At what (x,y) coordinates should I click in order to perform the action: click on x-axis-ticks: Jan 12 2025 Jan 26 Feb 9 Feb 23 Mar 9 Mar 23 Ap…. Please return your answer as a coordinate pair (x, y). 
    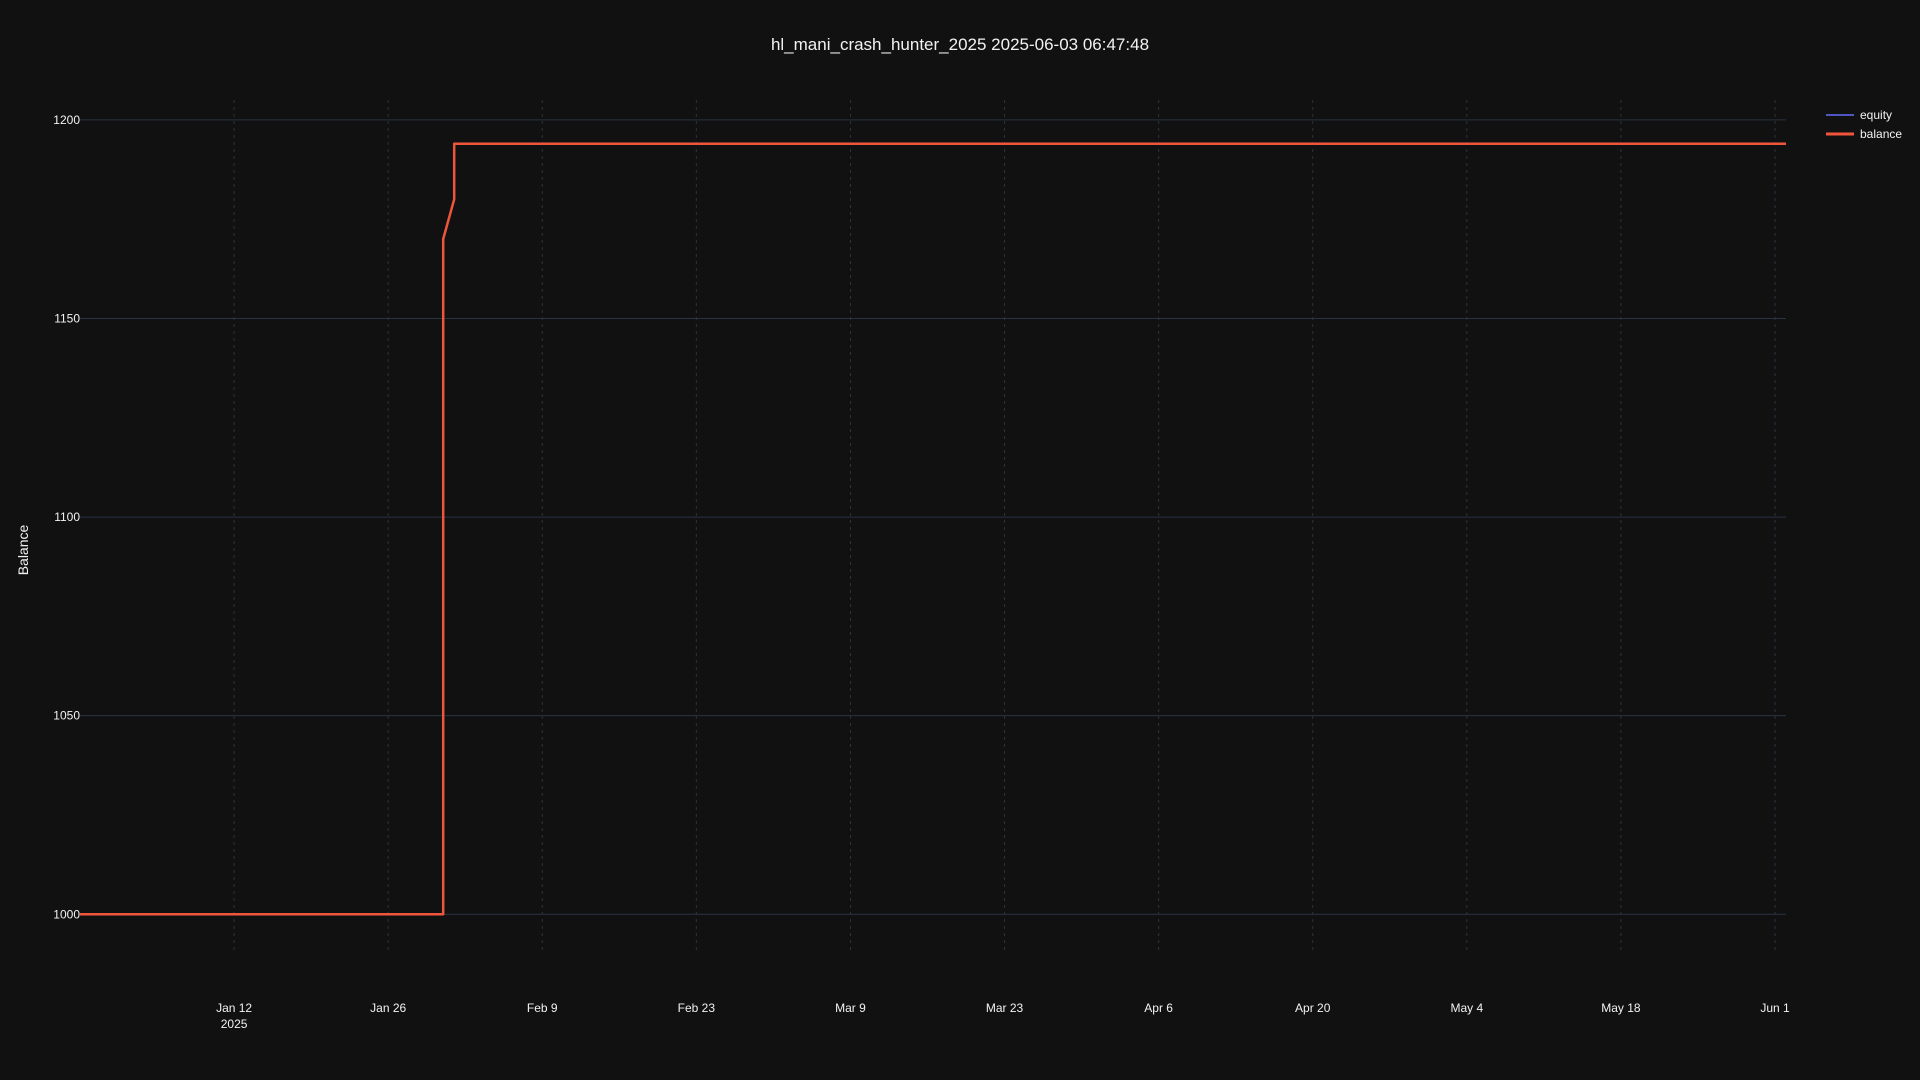
    Looking at the image, I should click on (1003, 1016).